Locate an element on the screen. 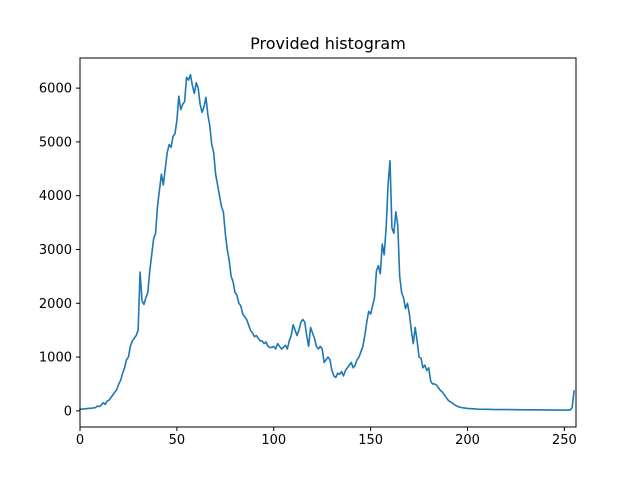  x-tick-label: 200 is located at coordinates (467, 440).